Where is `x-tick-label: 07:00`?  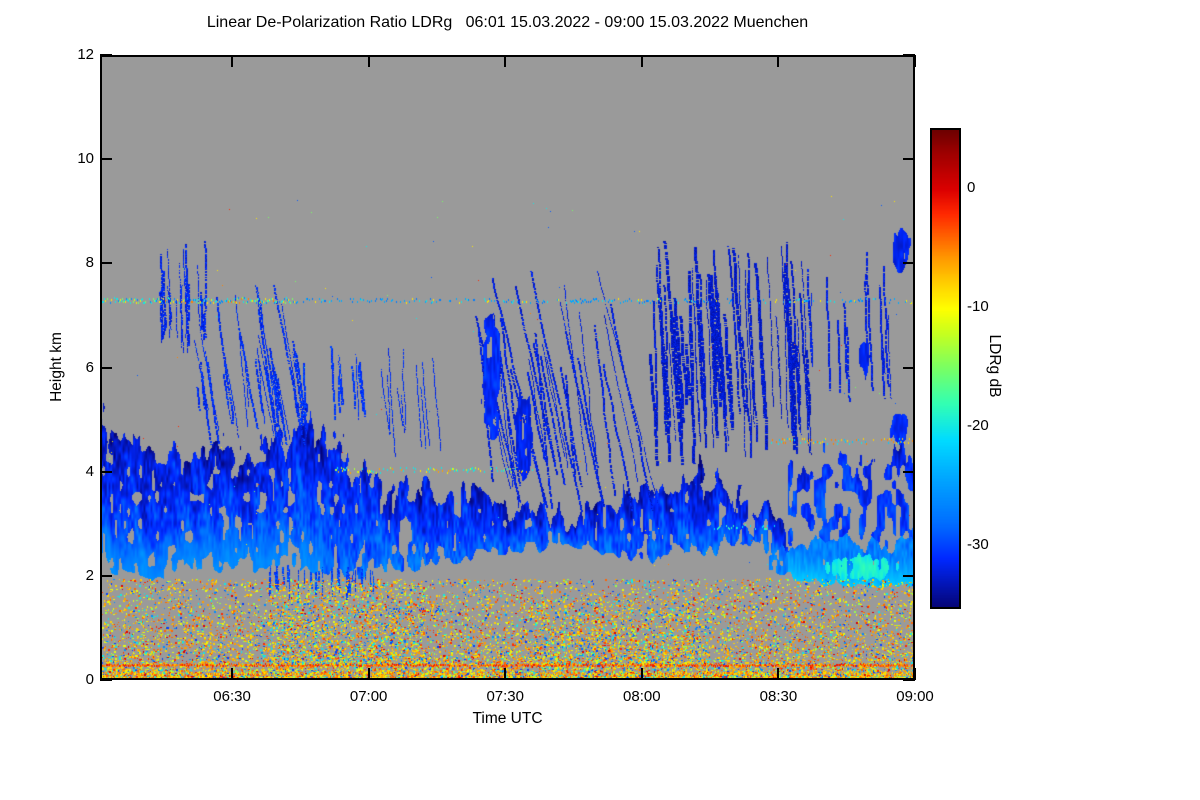
x-tick-label: 07:00 is located at coordinates (368, 696).